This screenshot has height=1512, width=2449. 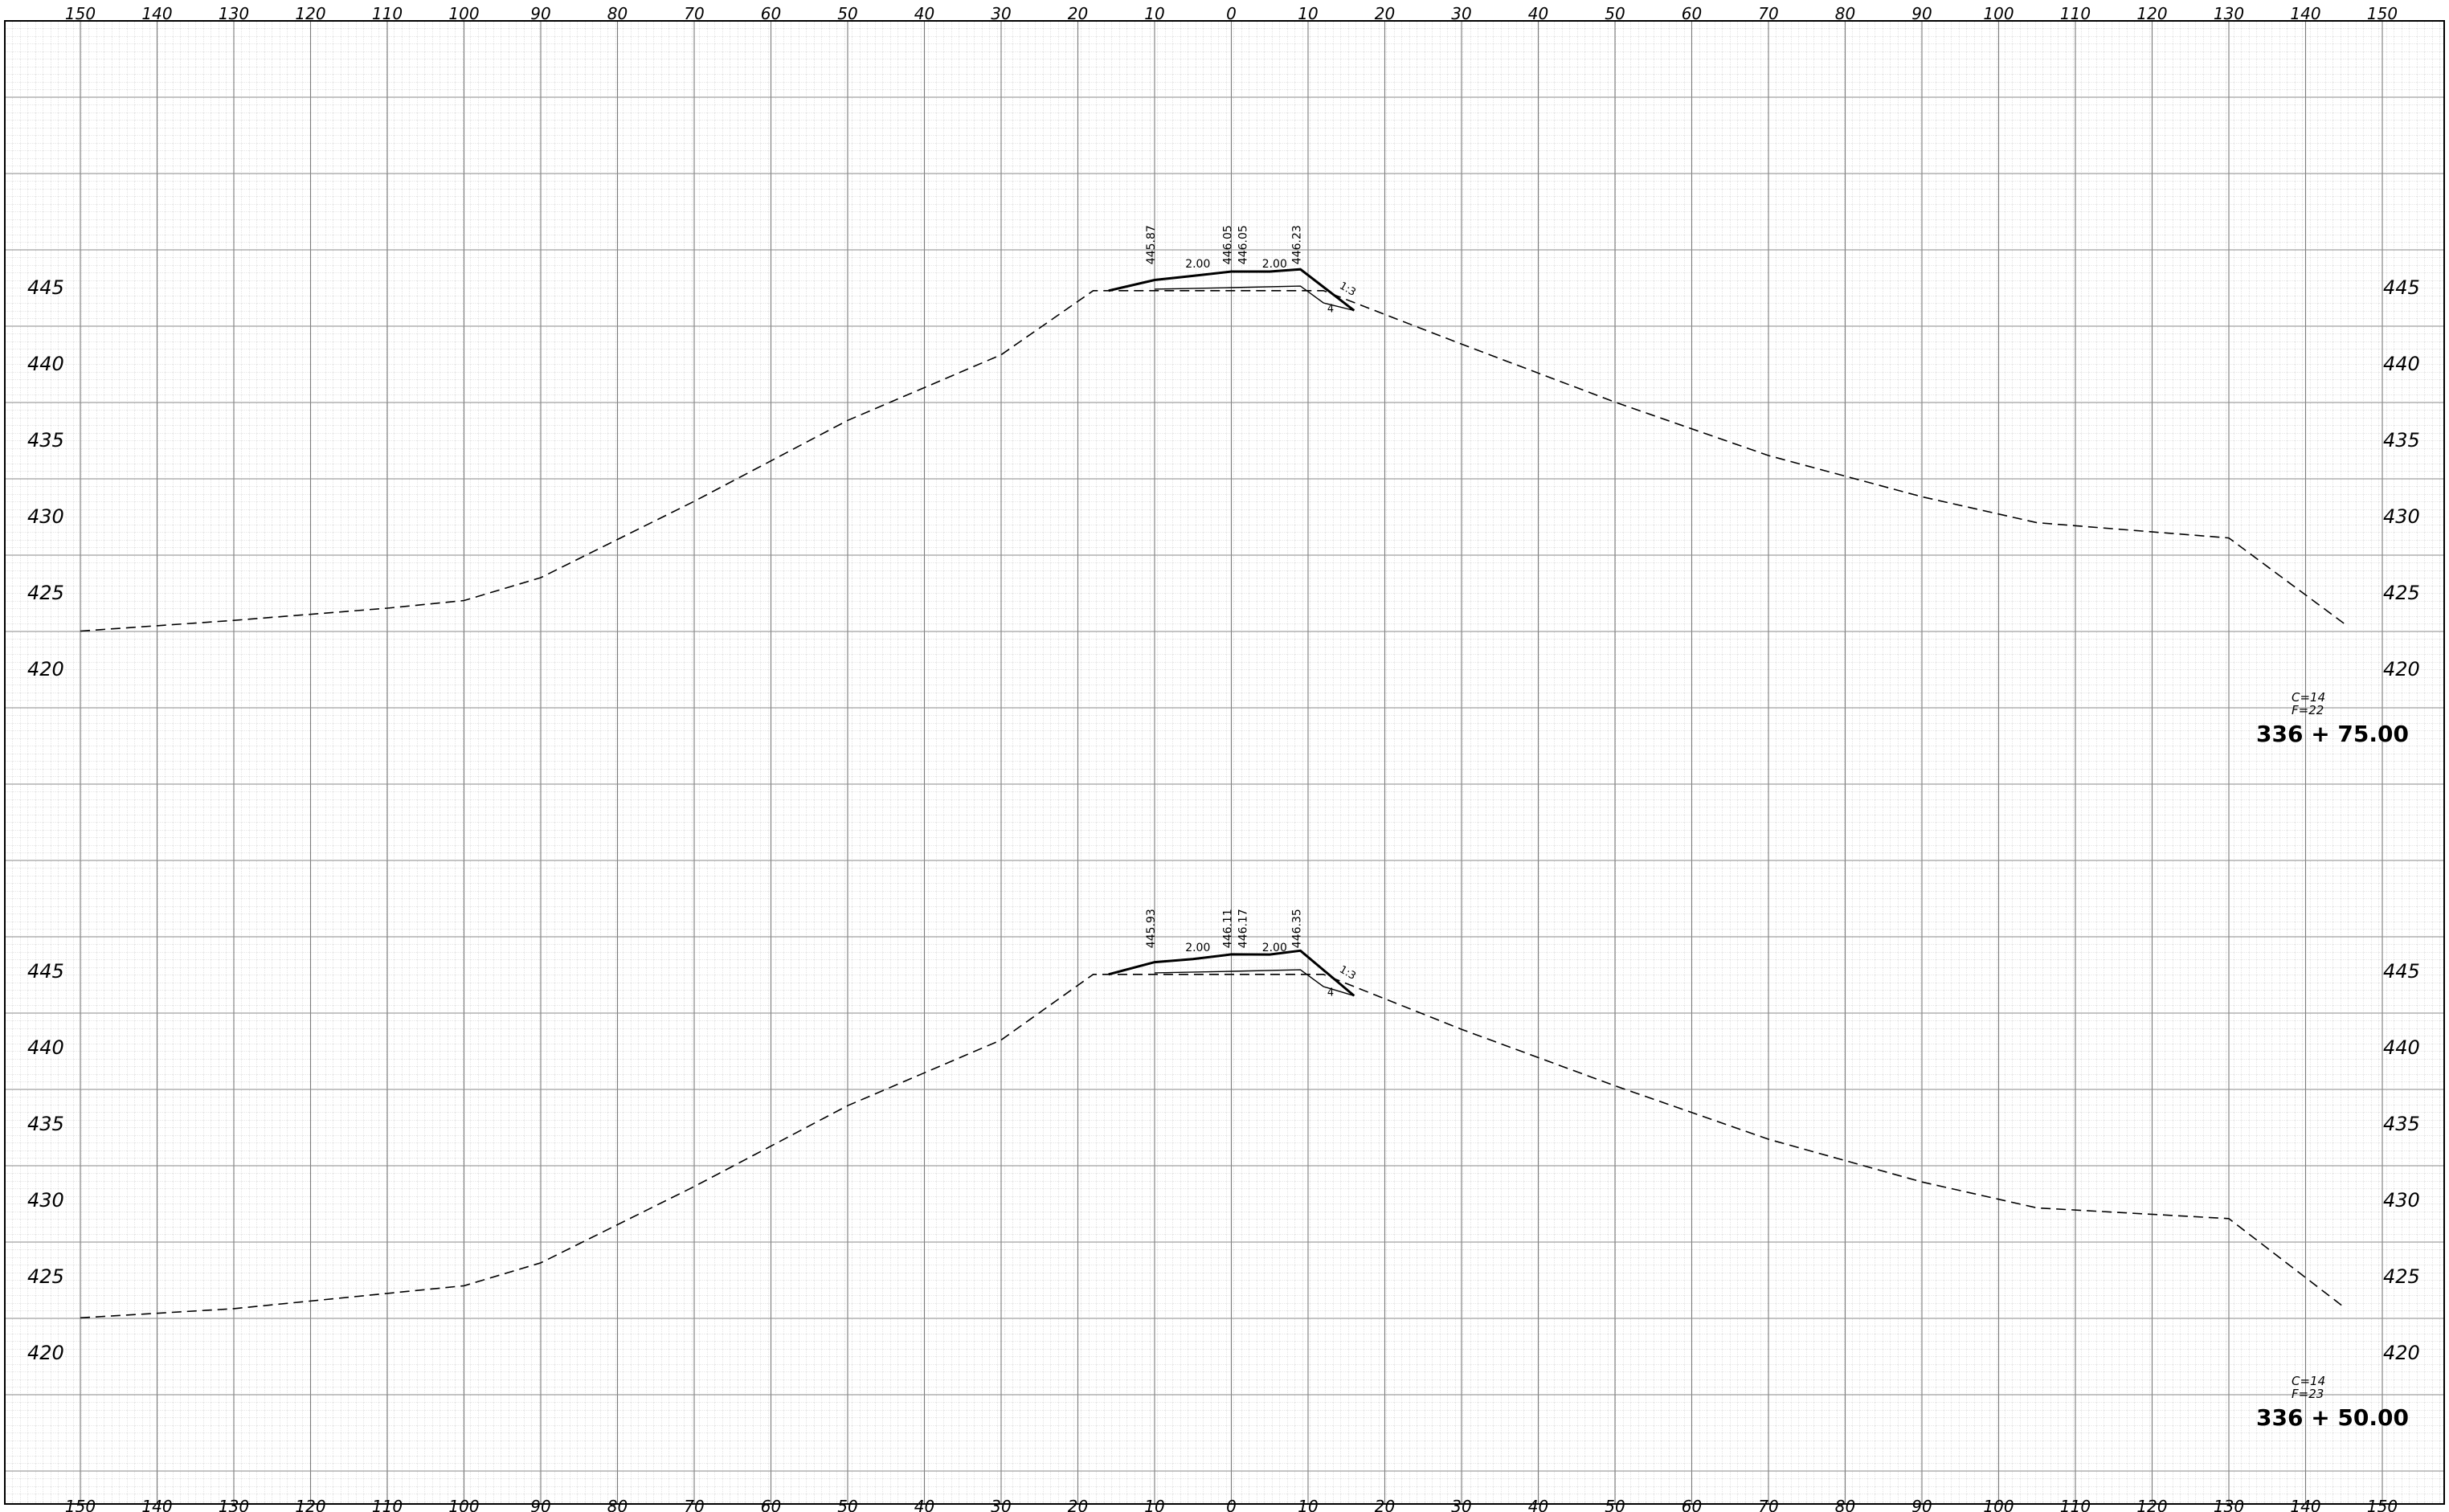 I want to click on elevation-label: 446.17, so click(x=1243, y=928).